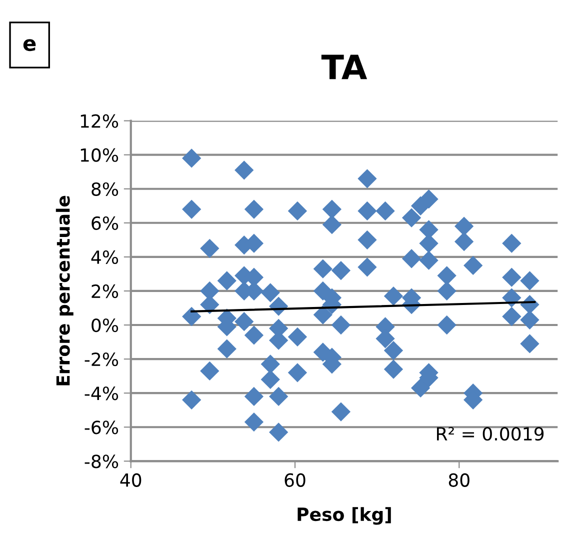 This screenshot has height=549, width=569. Describe the element at coordinates (105, 223) in the screenshot. I see `y-tick-label: 6%` at that location.